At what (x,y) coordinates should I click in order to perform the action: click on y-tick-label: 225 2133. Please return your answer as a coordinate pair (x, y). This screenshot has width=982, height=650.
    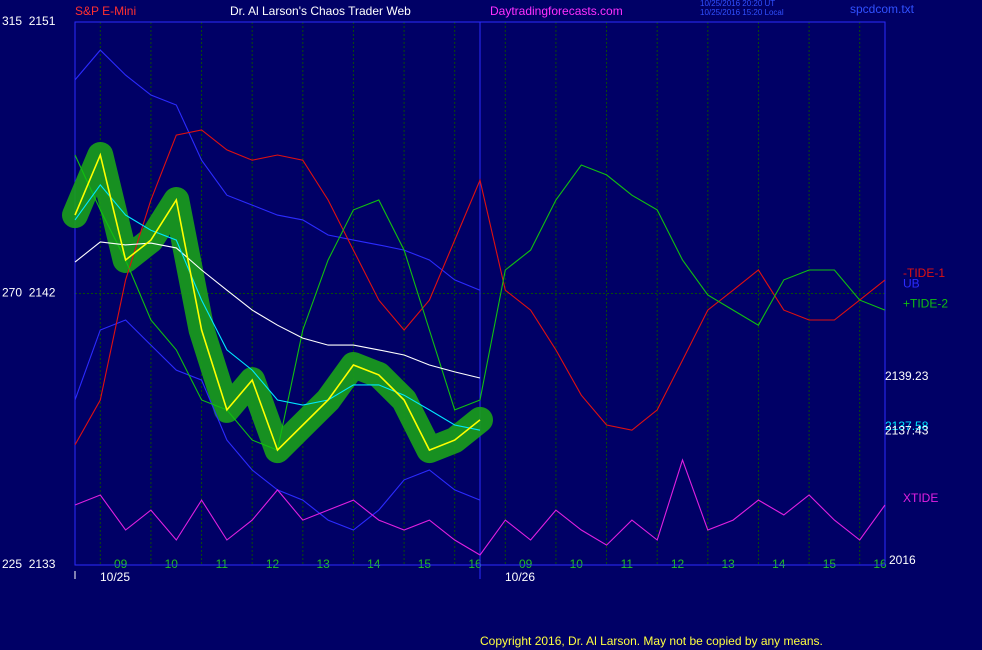
    Looking at the image, I should click on (29, 564).